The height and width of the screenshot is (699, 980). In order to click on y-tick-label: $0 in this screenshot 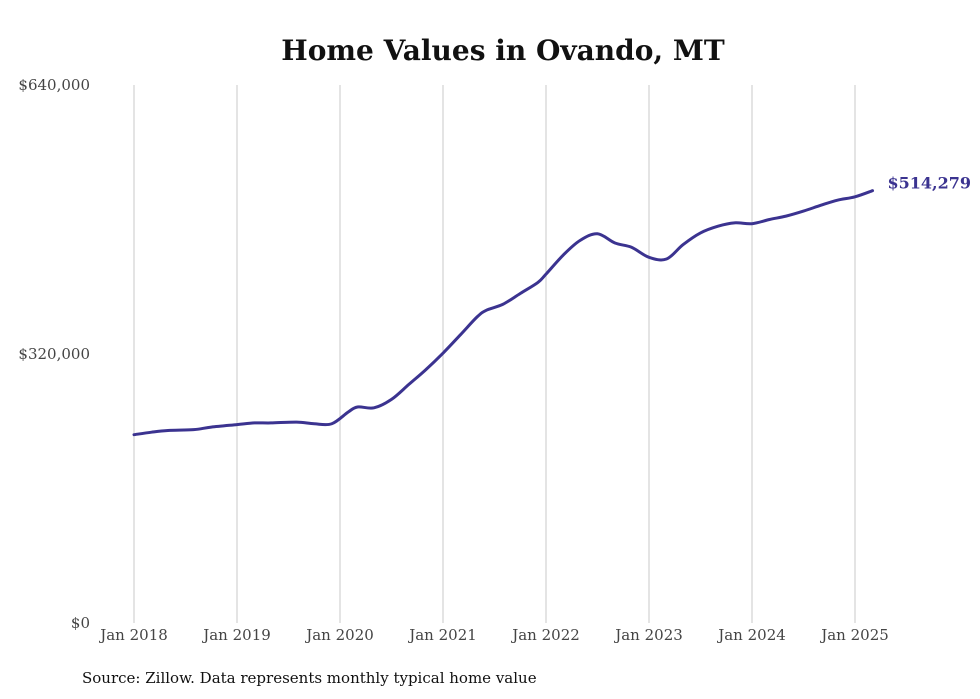, I will do `click(80, 623)`.